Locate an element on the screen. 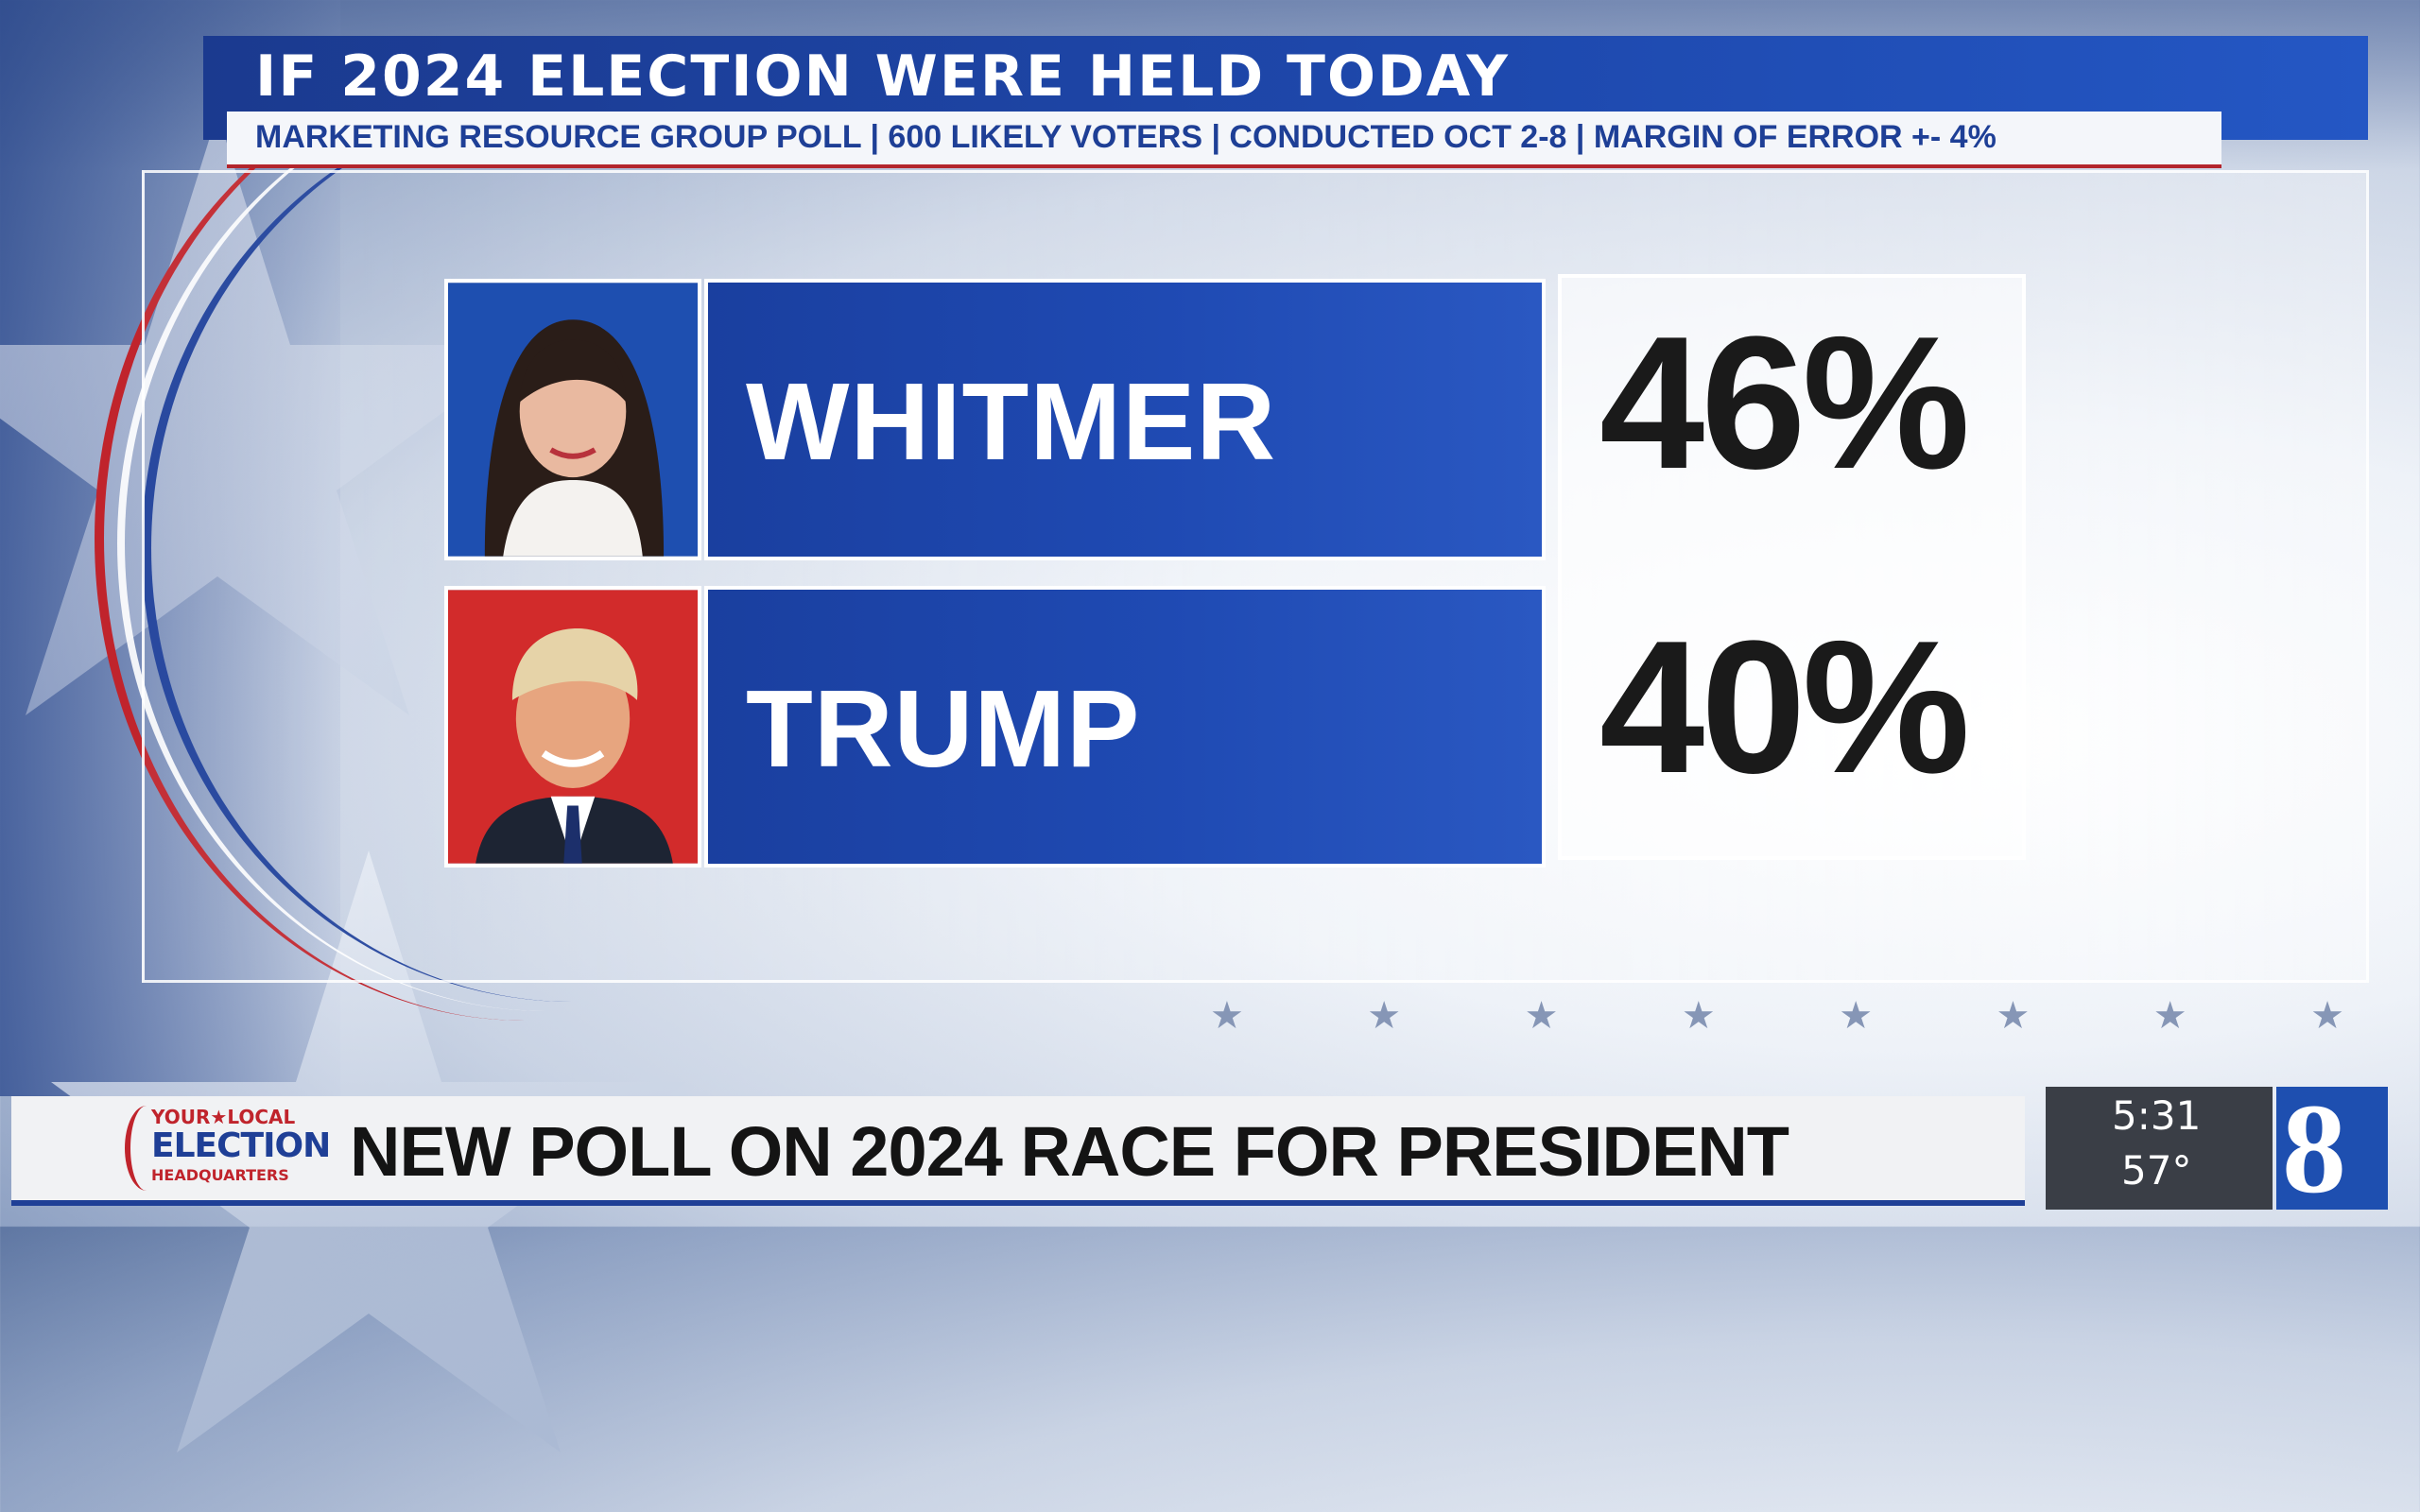 The height and width of the screenshot is (1512, 2420). headline: NEW POLL ON 2024 RACE FOR PRESIDENT is located at coordinates (1069, 1151).